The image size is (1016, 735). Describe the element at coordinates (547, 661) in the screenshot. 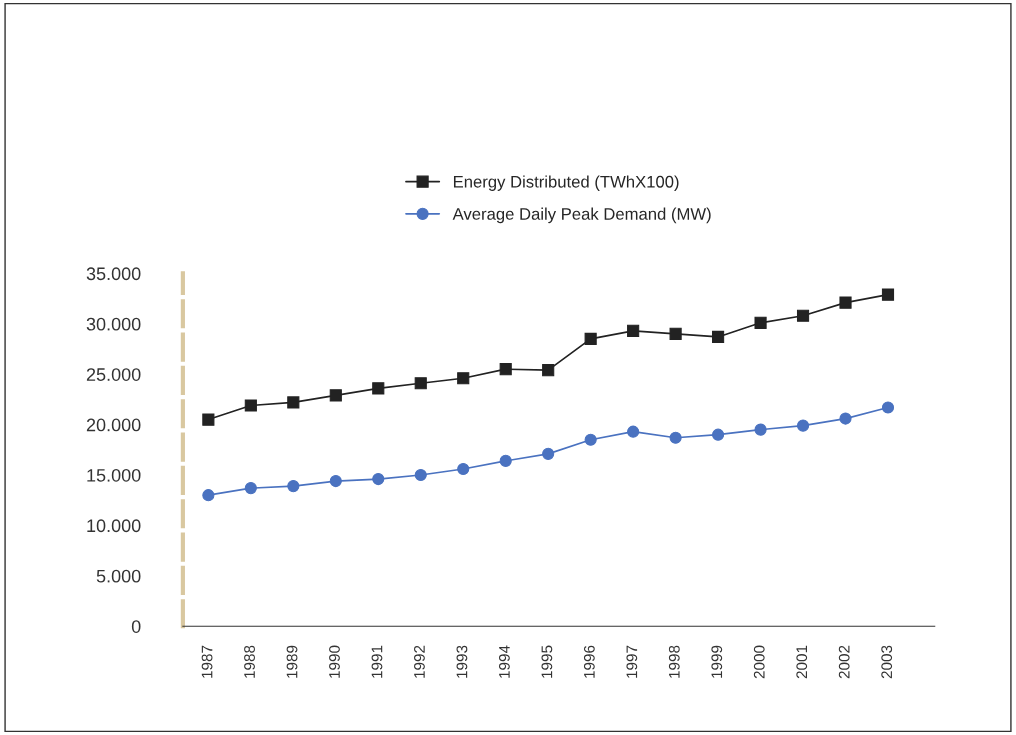

I see `x-tick-label: 1995` at that location.